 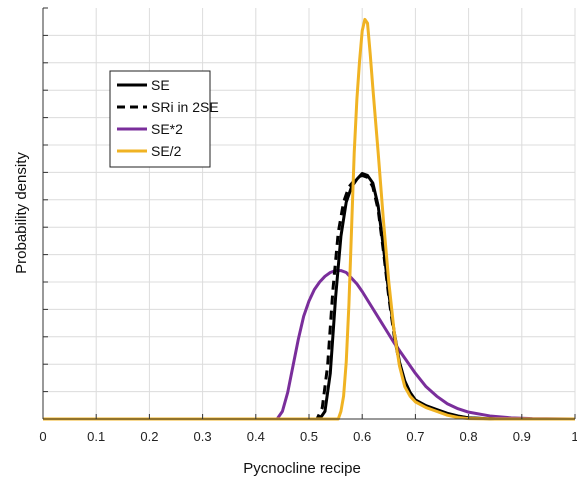 I want to click on x-tick-label: 0.4, so click(x=256, y=436).